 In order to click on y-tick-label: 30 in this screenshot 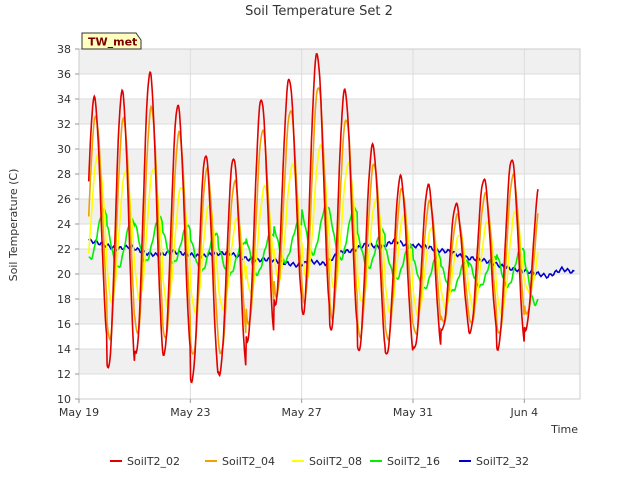, I will do `click(64, 149)`.